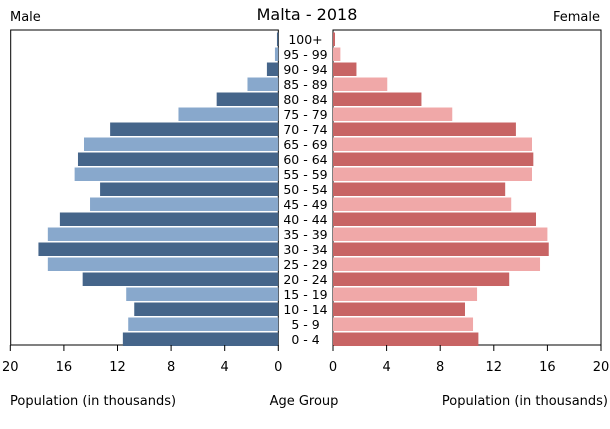 The width and height of the screenshot is (610, 429). Describe the element at coordinates (305, 189) in the screenshot. I see `age-group-label: 50 - 54` at that location.